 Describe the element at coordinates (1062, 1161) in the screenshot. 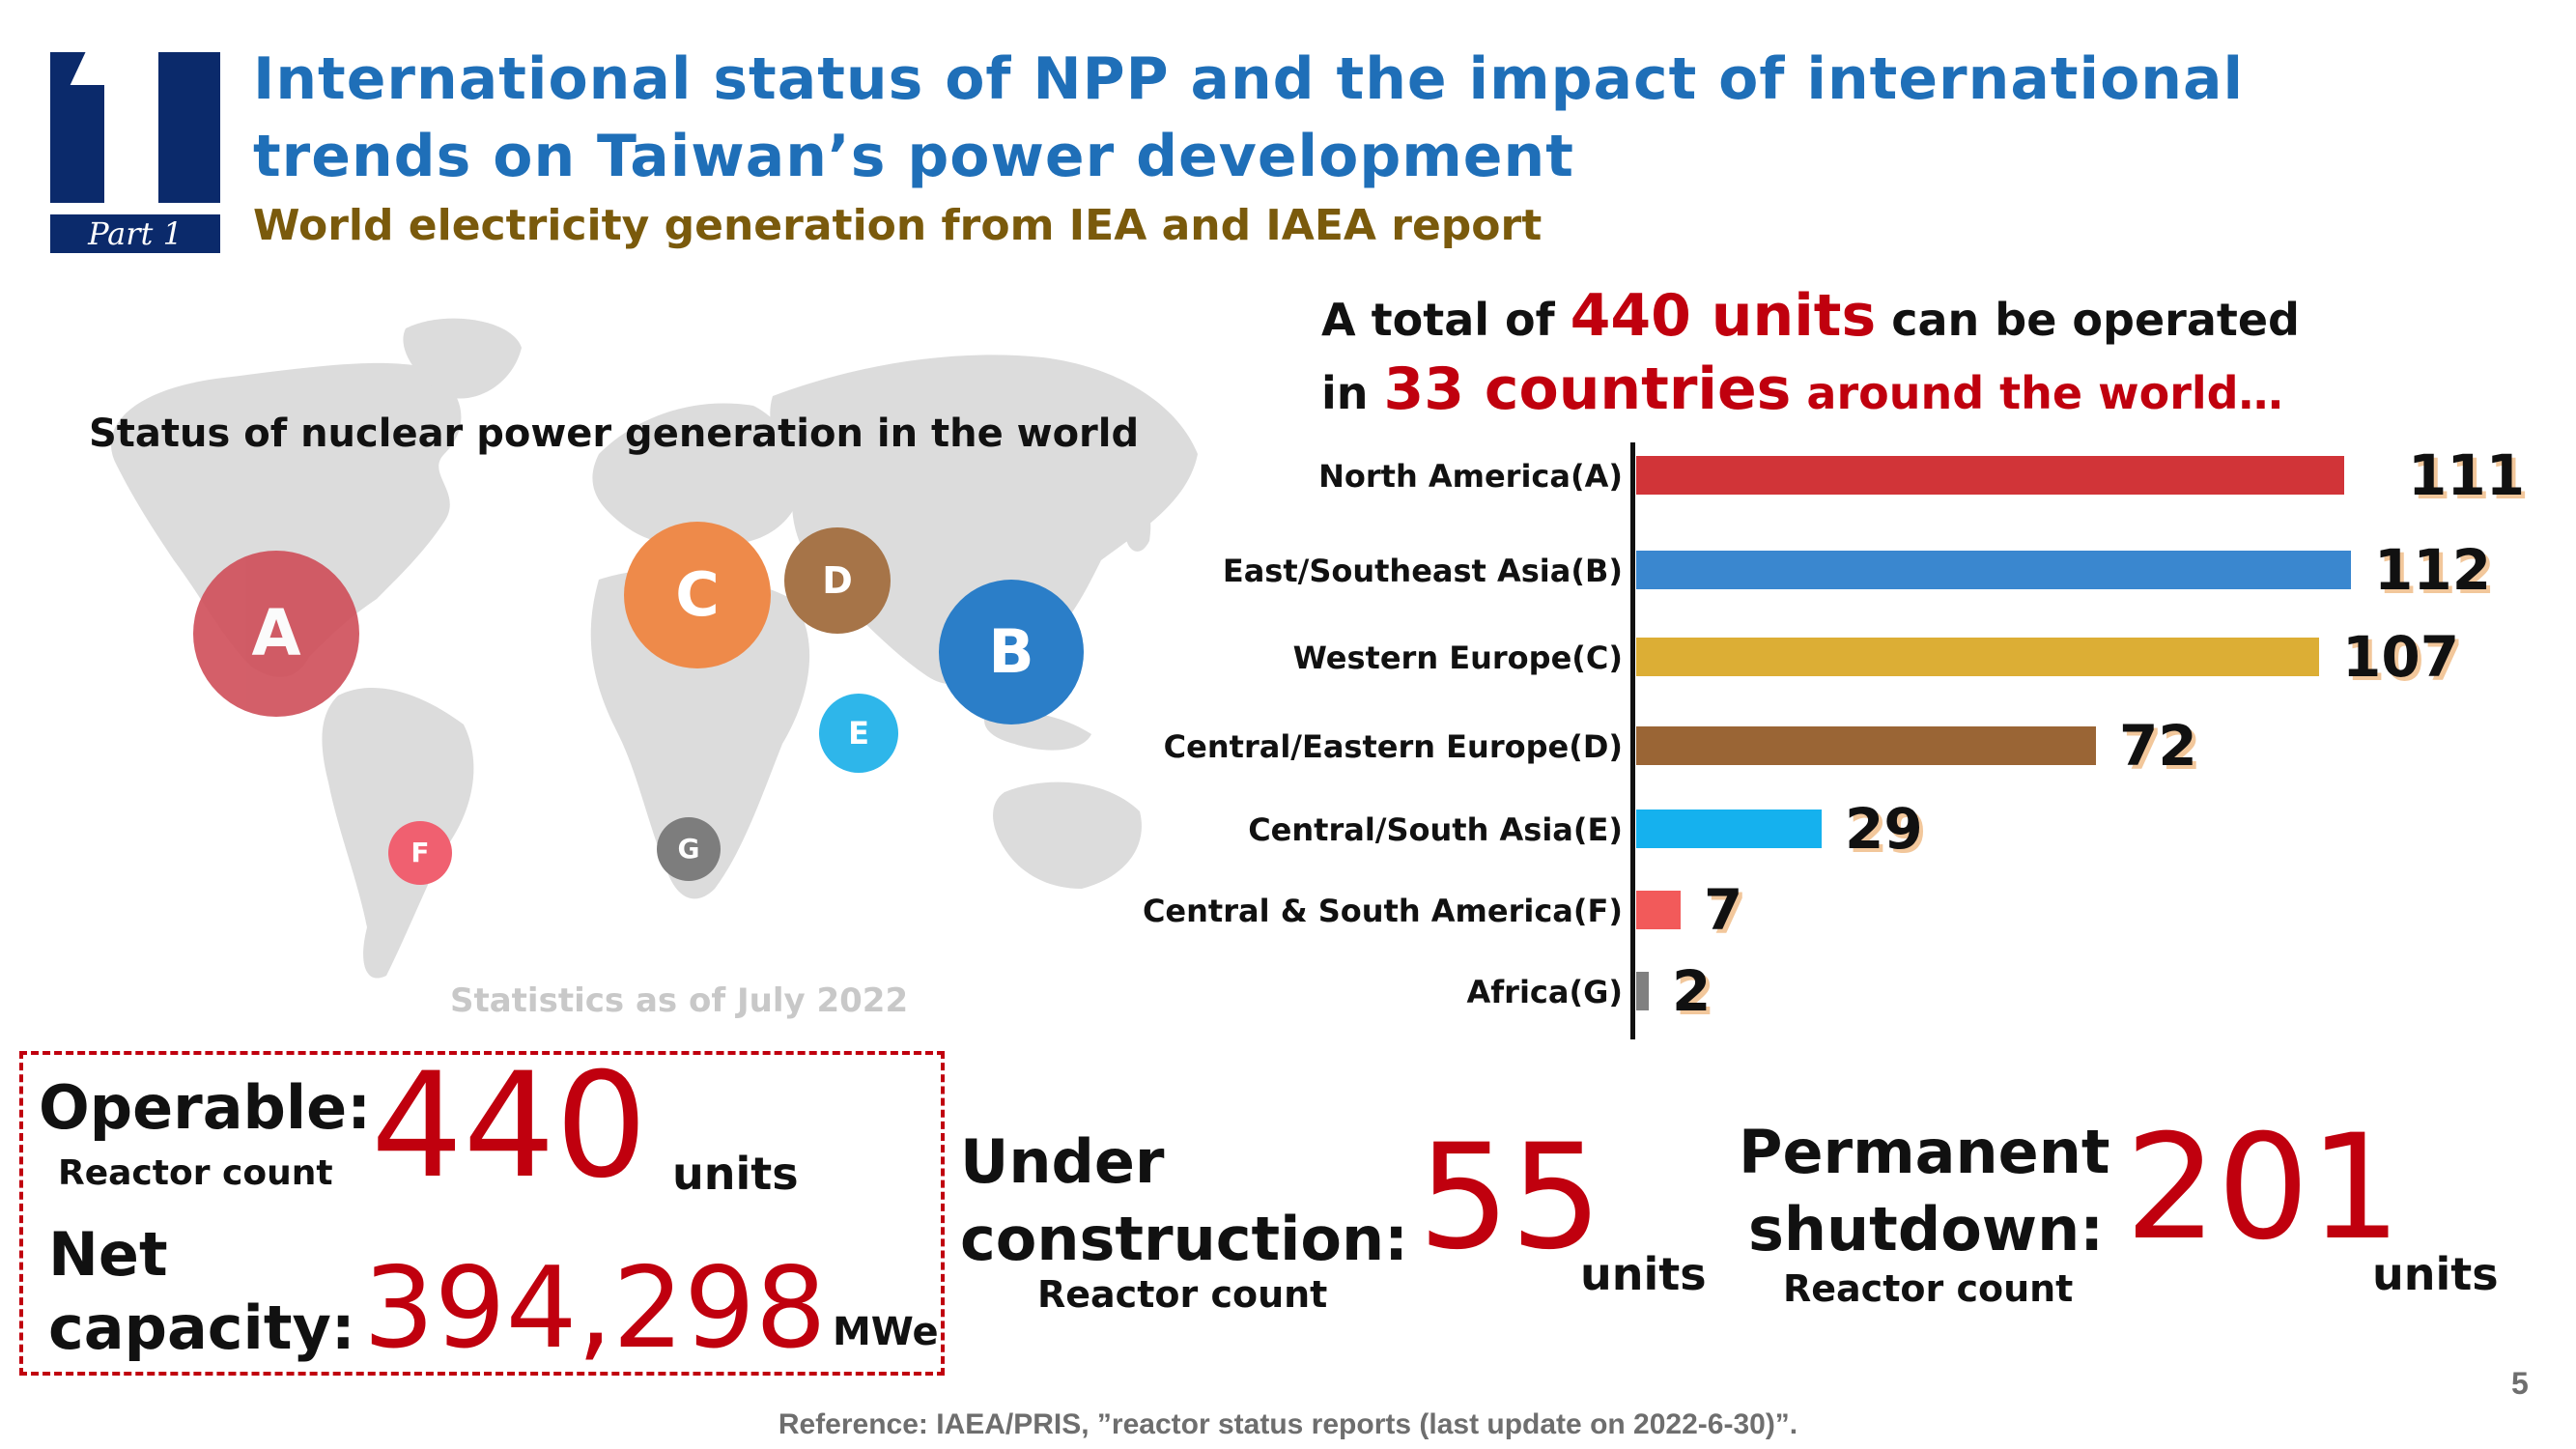

I see `construction-label-1: Under` at that location.